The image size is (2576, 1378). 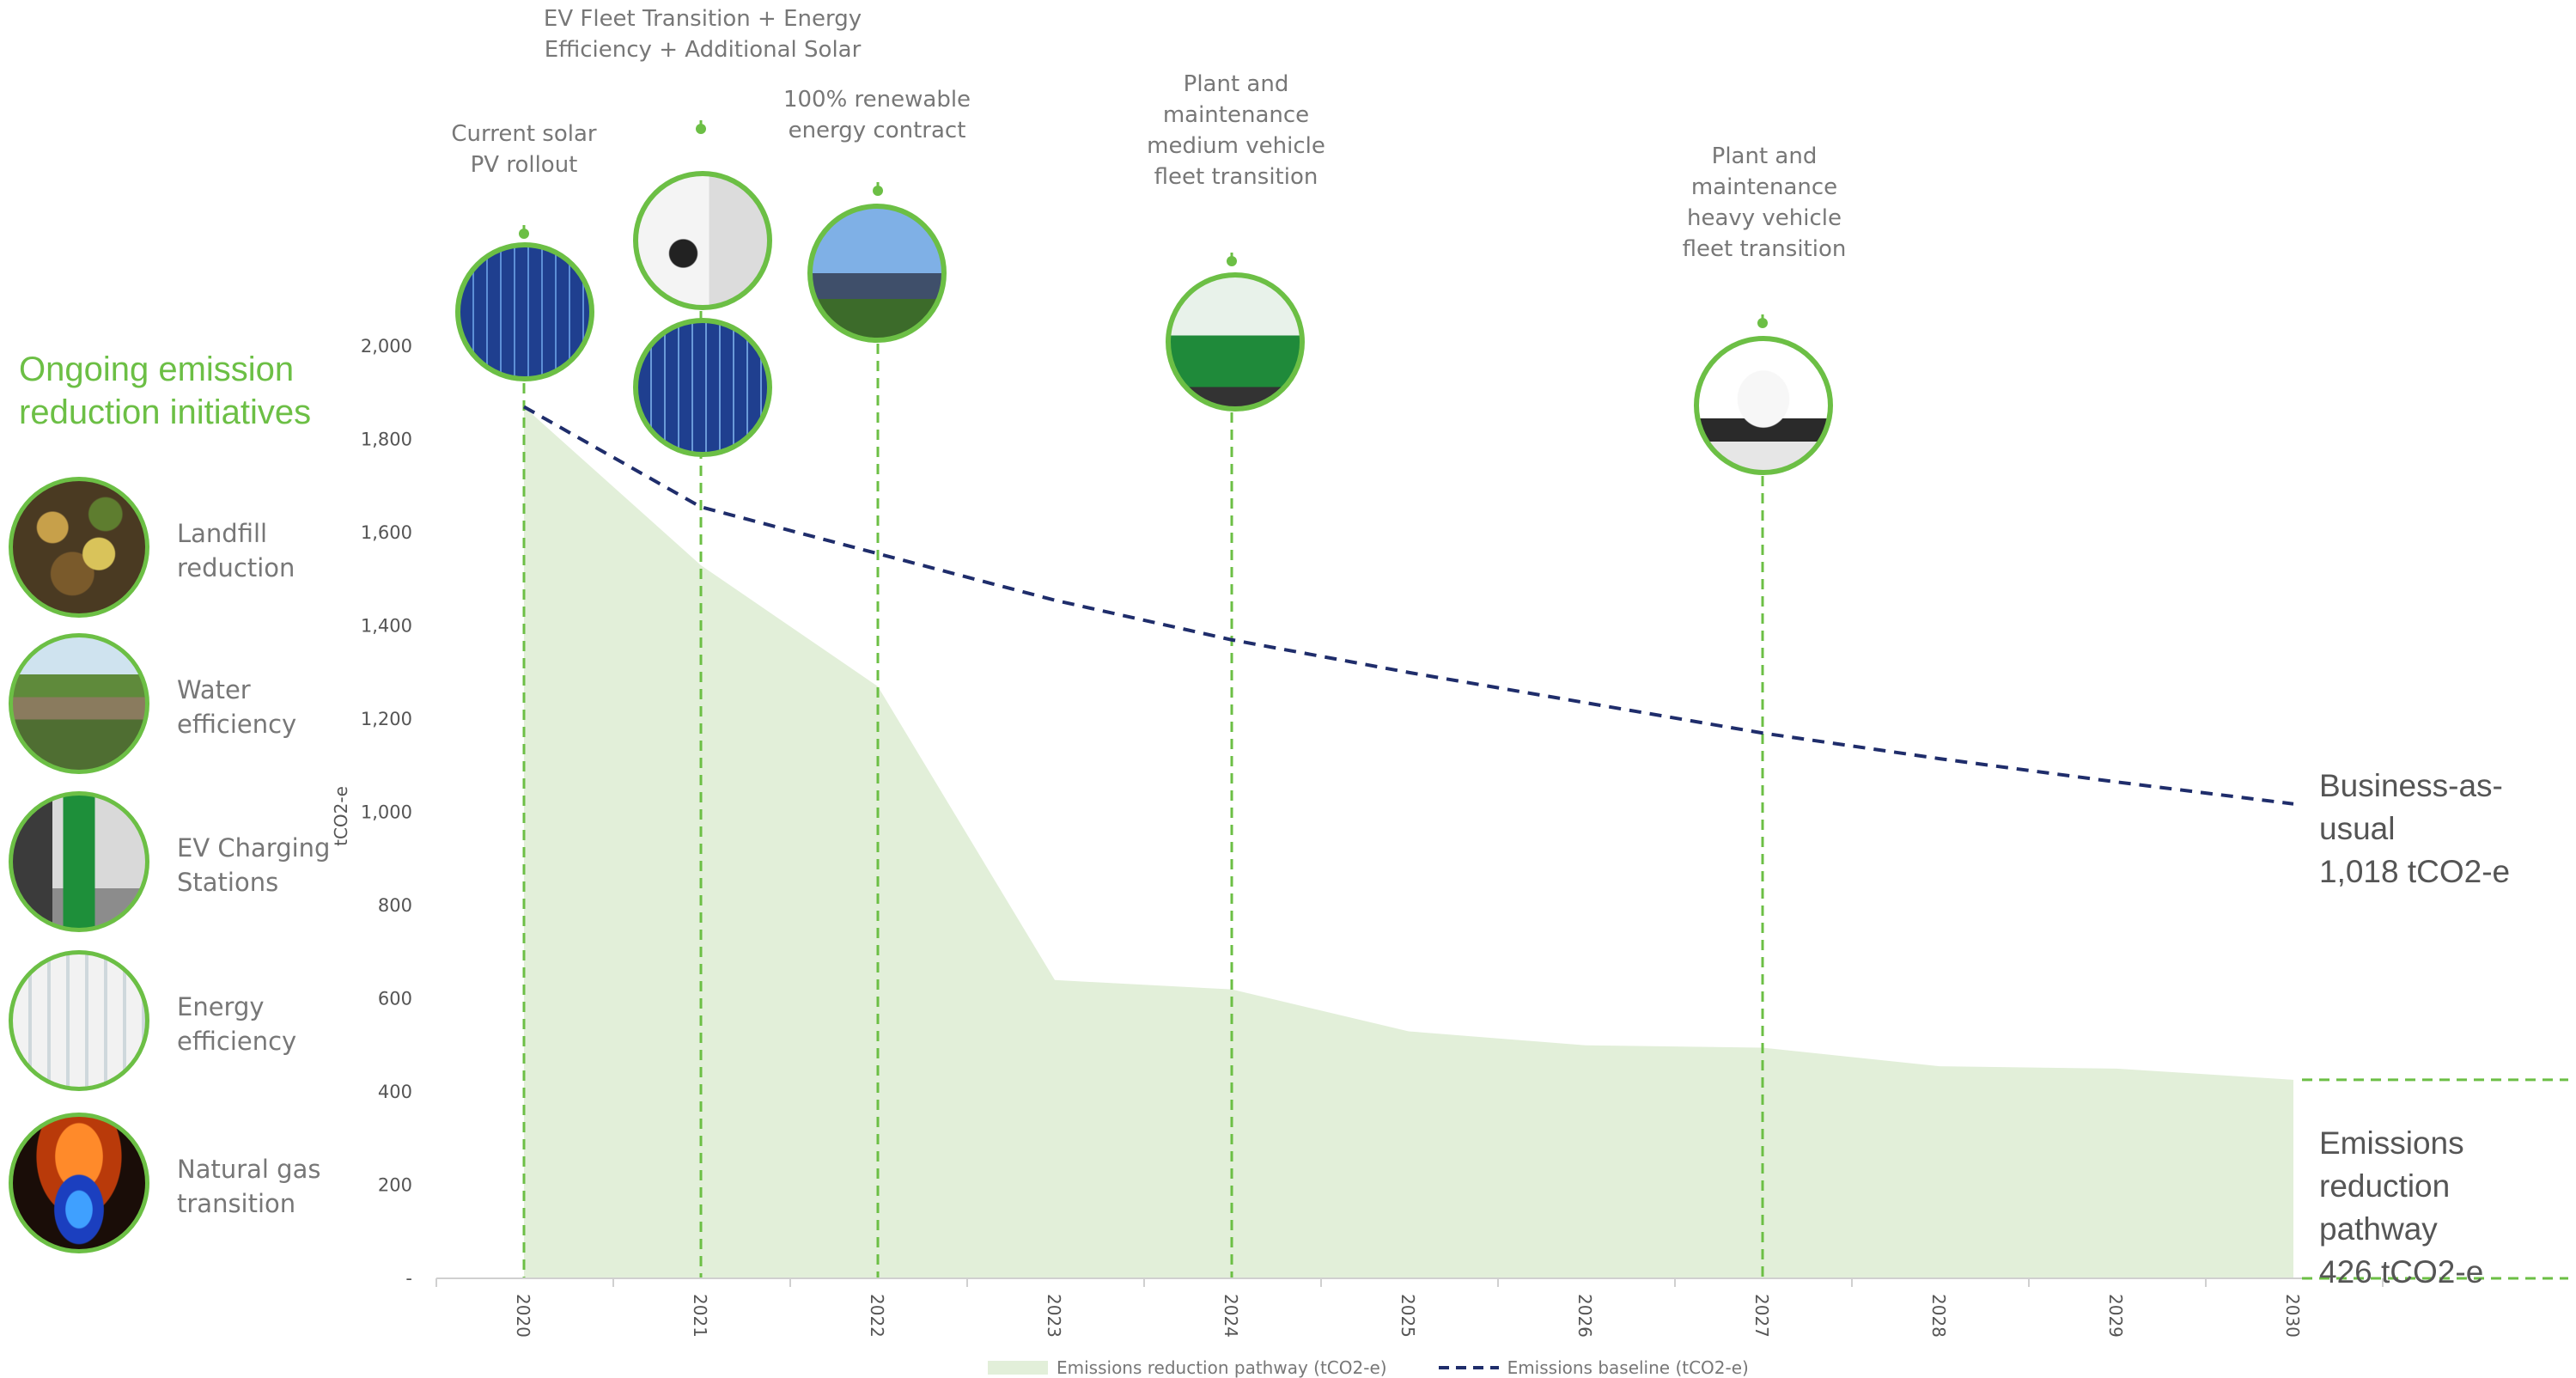 I want to click on y-axis-label: tCO2-e, so click(x=341, y=816).